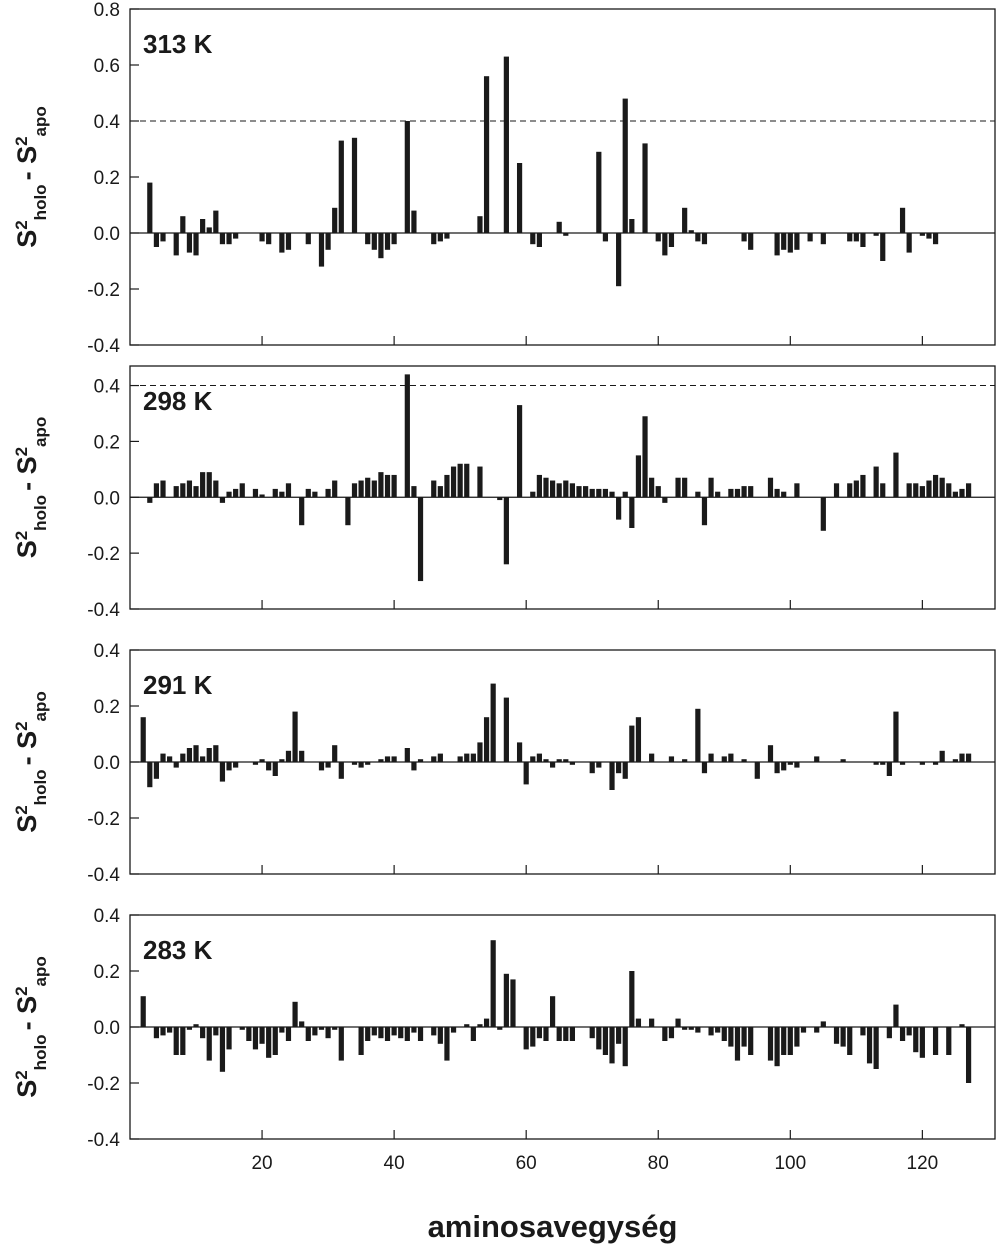 The image size is (997, 1254). What do you see at coordinates (107, 707) in the screenshot?
I see `y-tick-label: 0.2` at bounding box center [107, 707].